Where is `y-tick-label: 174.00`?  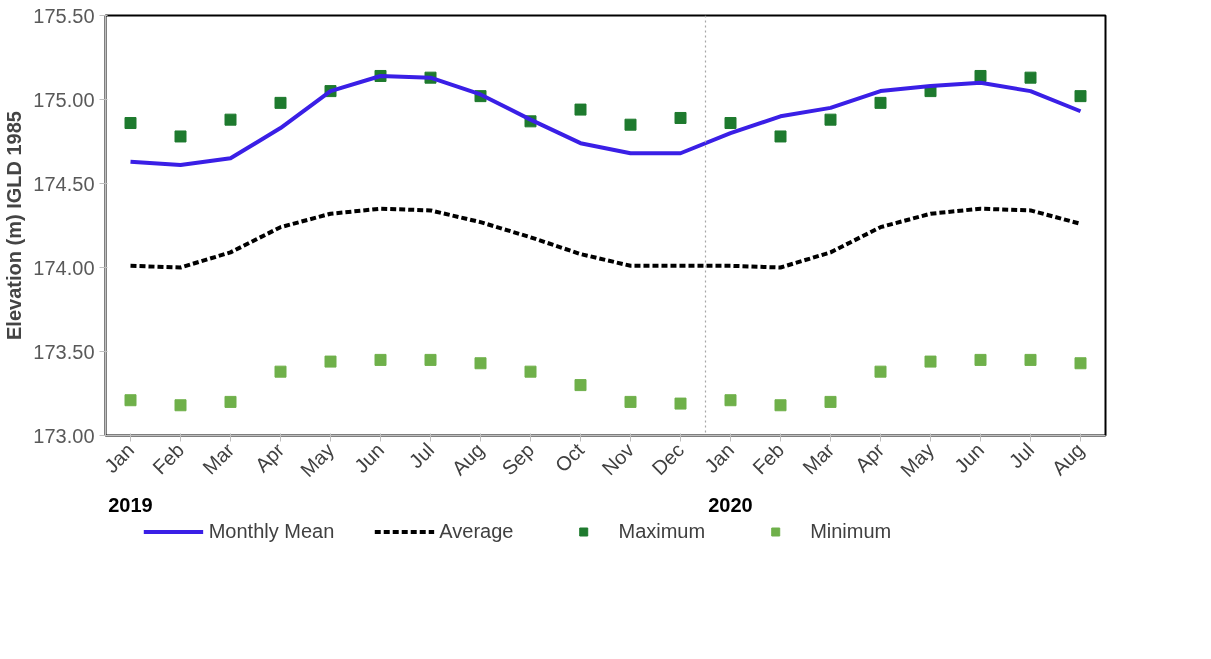 y-tick-label: 174.00 is located at coordinates (64, 267).